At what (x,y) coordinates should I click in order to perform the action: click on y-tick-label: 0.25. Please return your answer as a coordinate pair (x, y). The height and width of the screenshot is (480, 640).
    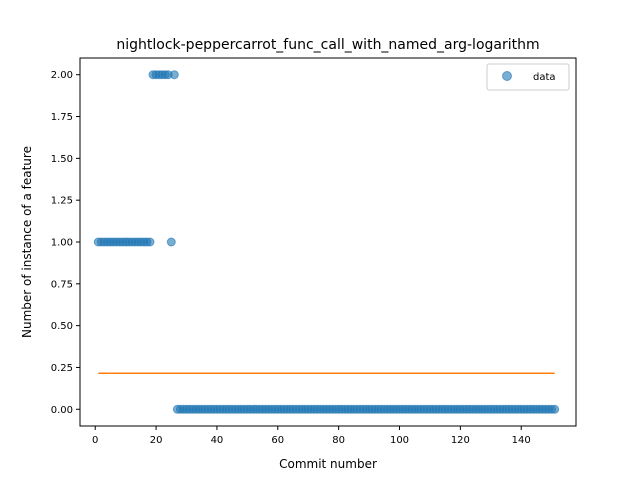
    Looking at the image, I should click on (62, 368).